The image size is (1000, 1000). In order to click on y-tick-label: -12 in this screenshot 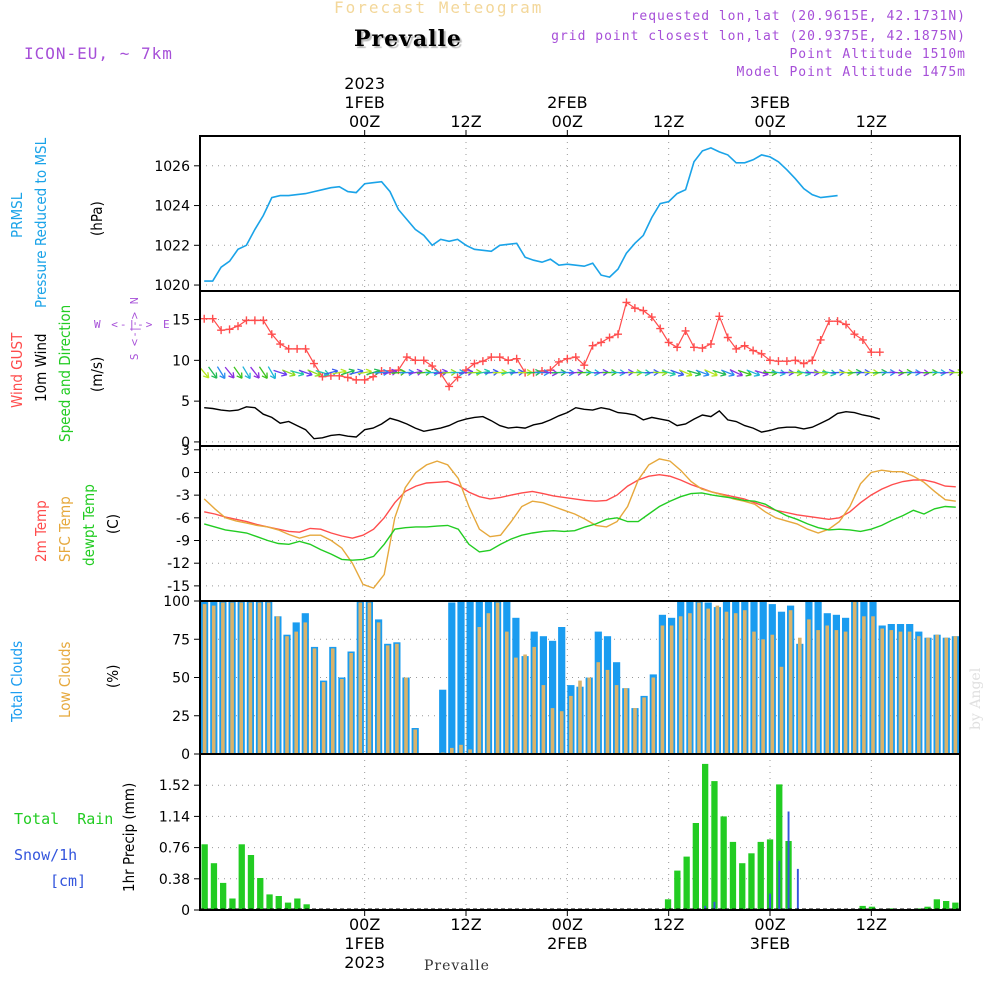, I will do `click(178, 564)`.